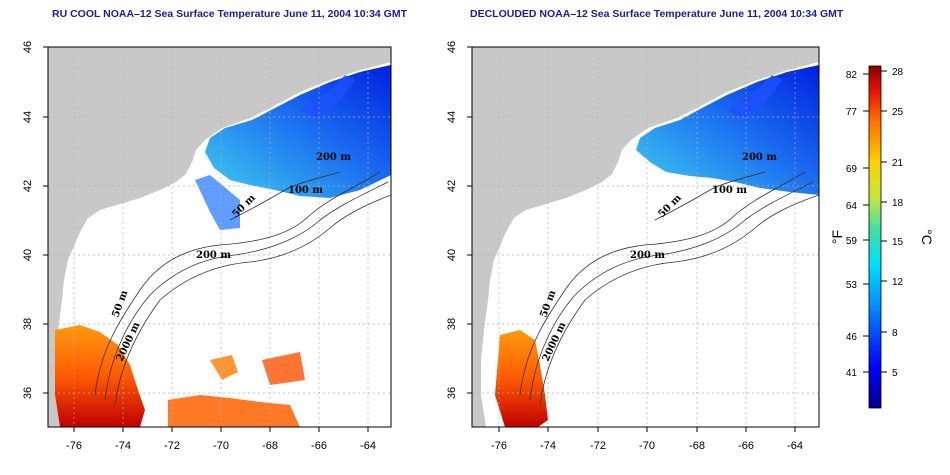  I want to click on right-x-axis-labels: -76 -74 -72 -70 -68 -66 -64, so click(647, 446).